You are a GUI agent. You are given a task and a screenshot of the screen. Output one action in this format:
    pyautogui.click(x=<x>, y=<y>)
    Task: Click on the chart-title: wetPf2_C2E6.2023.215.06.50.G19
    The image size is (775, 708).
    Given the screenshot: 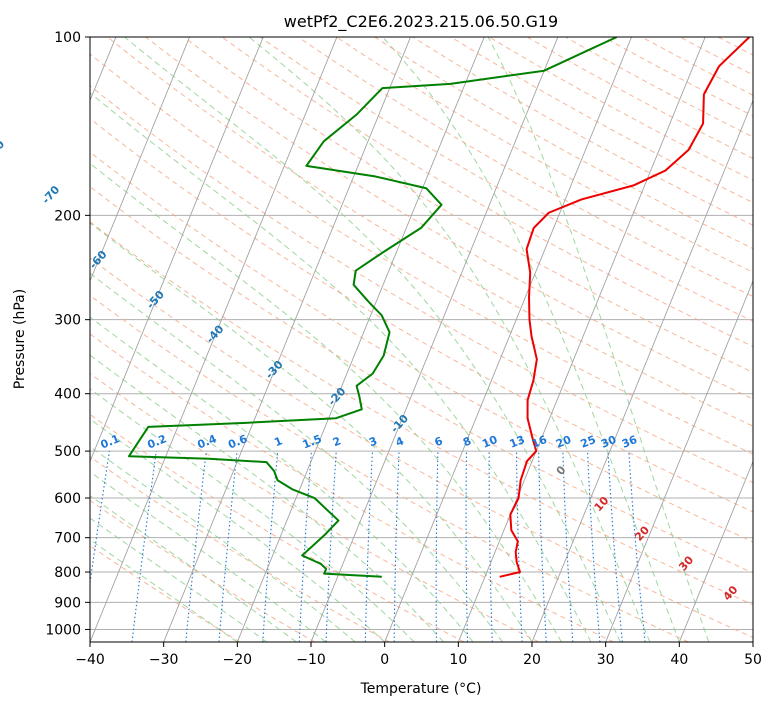 What is the action you would take?
    pyautogui.click(x=421, y=22)
    